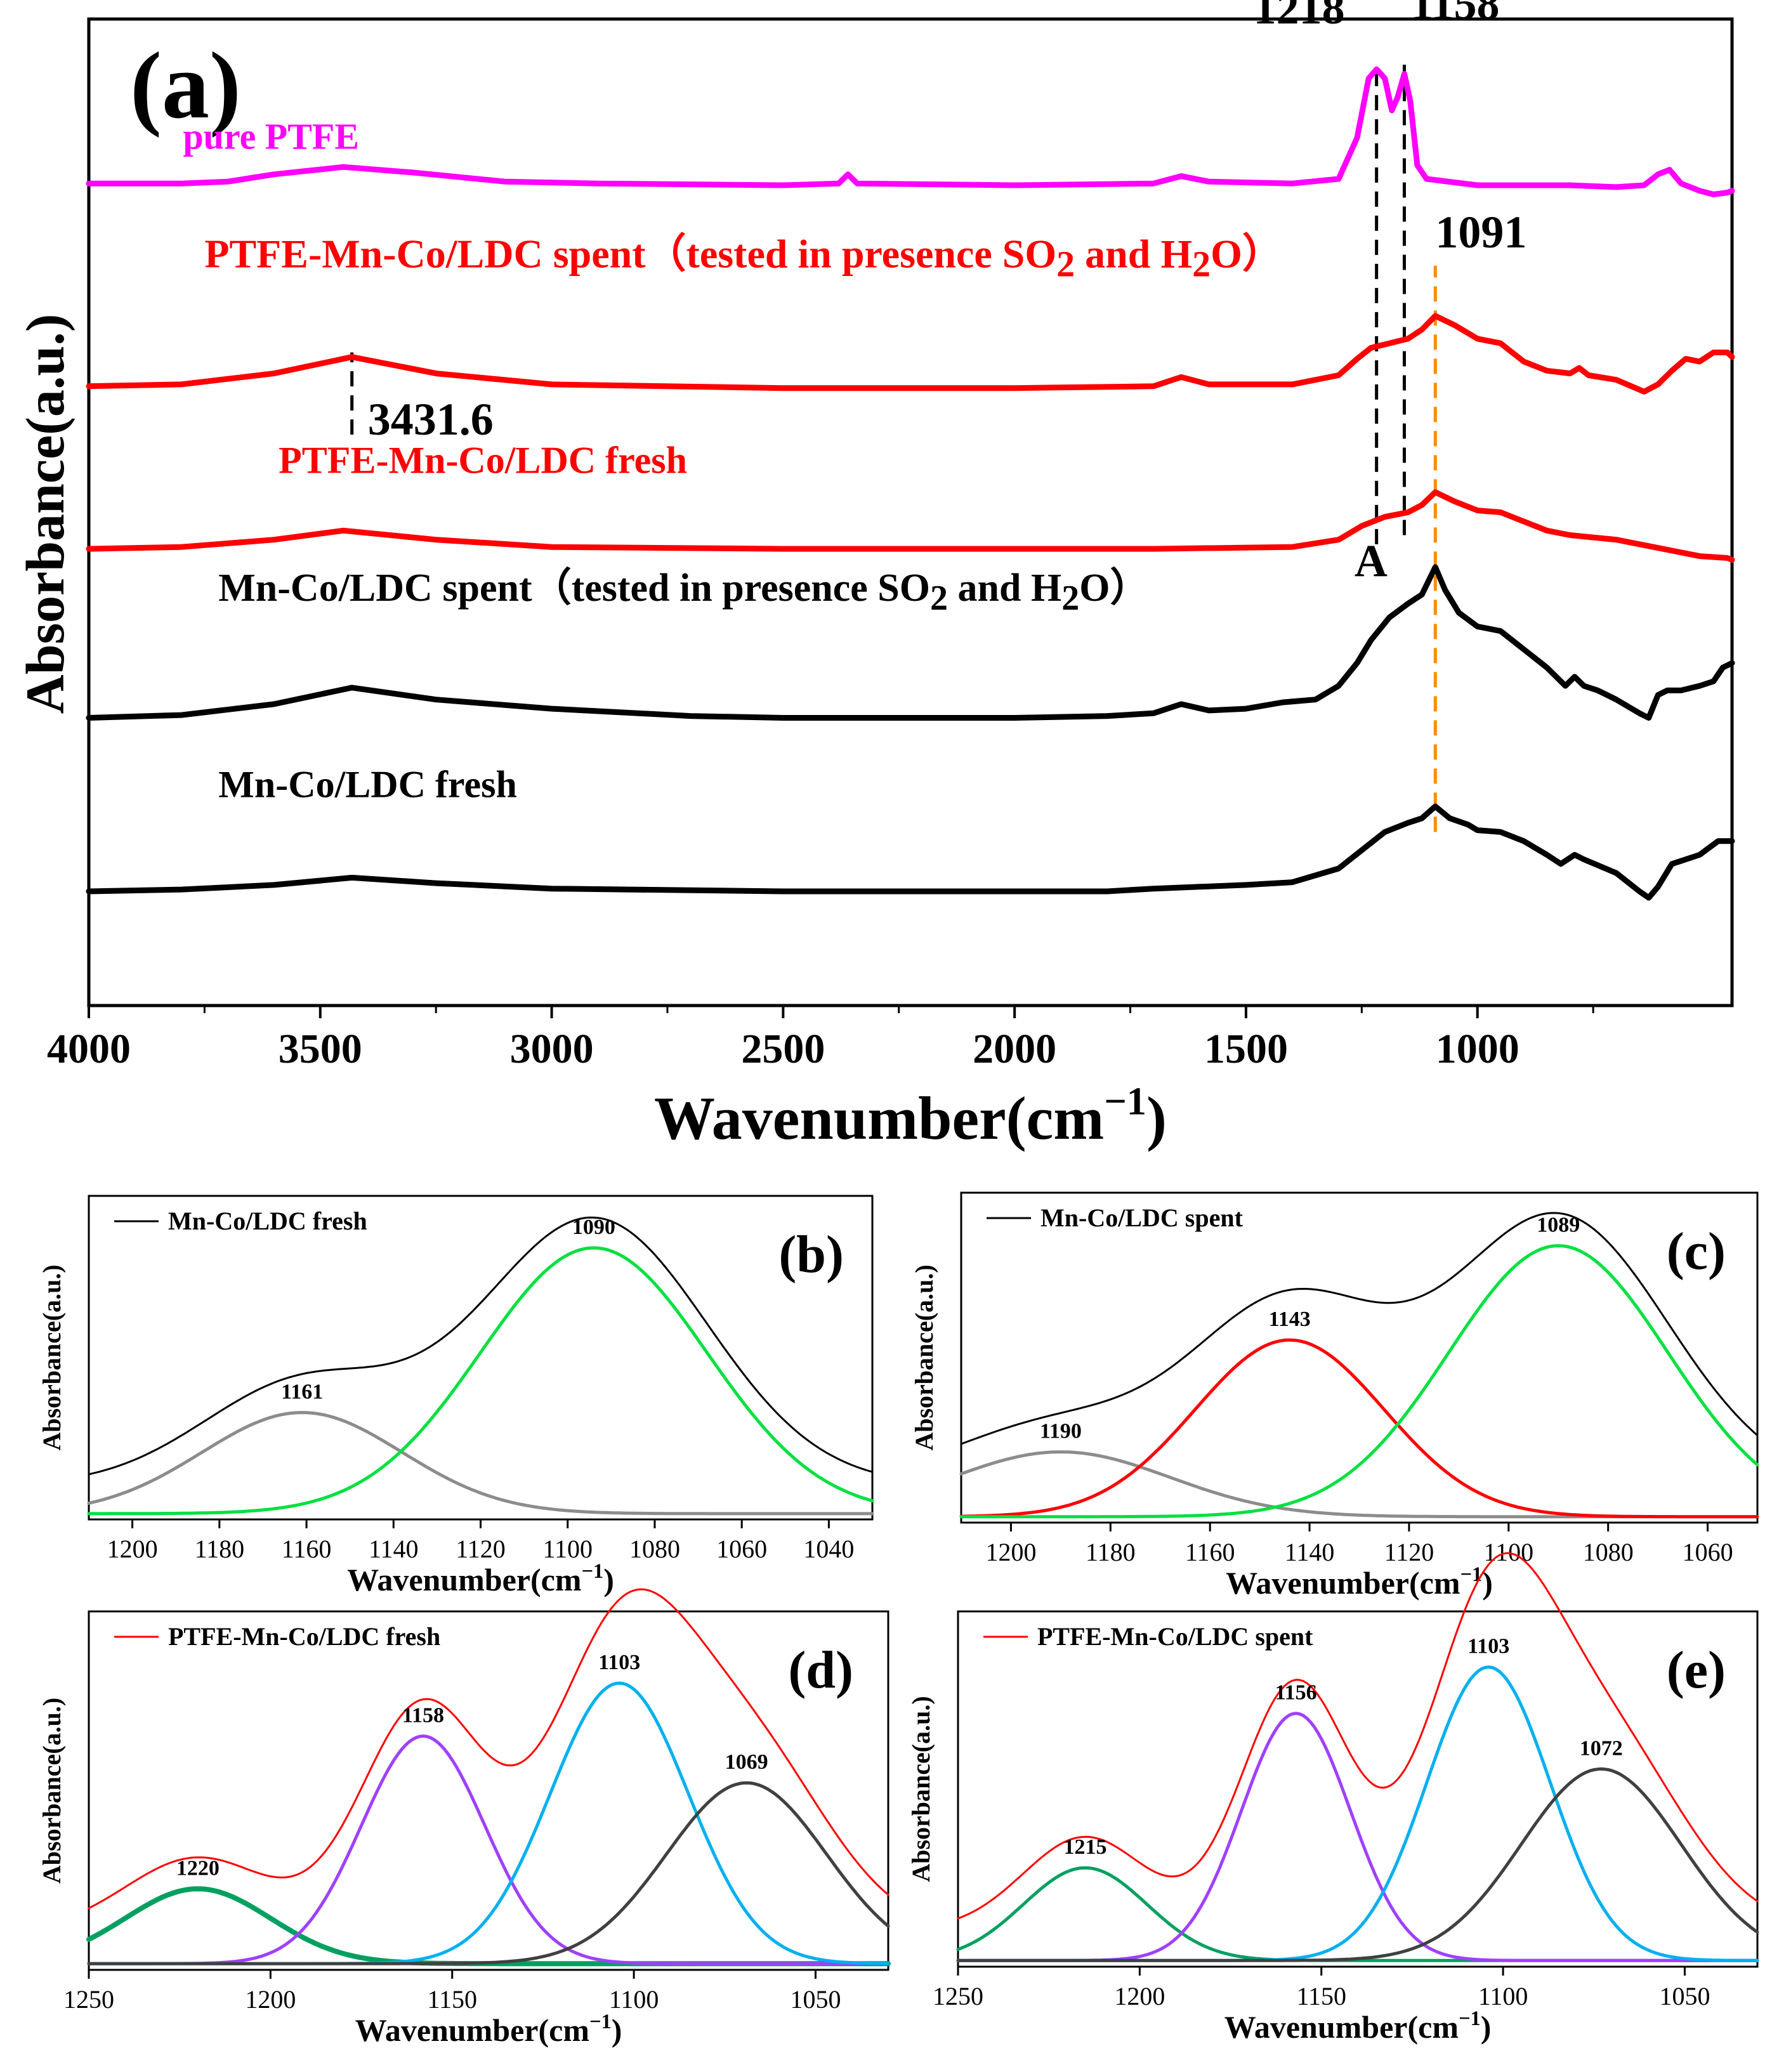  What do you see at coordinates (634, 1999) in the screenshot?
I see `panel-d-xtick-label-3: 1100` at bounding box center [634, 1999].